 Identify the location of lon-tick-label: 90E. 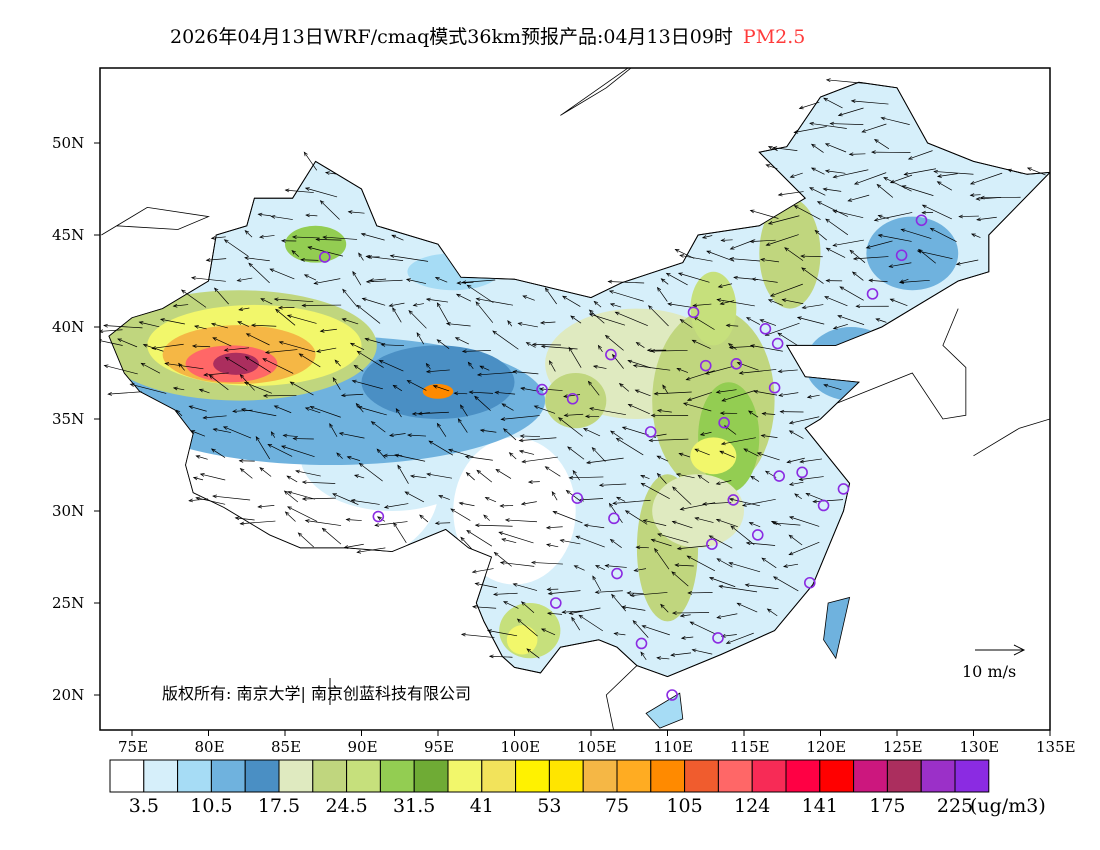
(362, 747).